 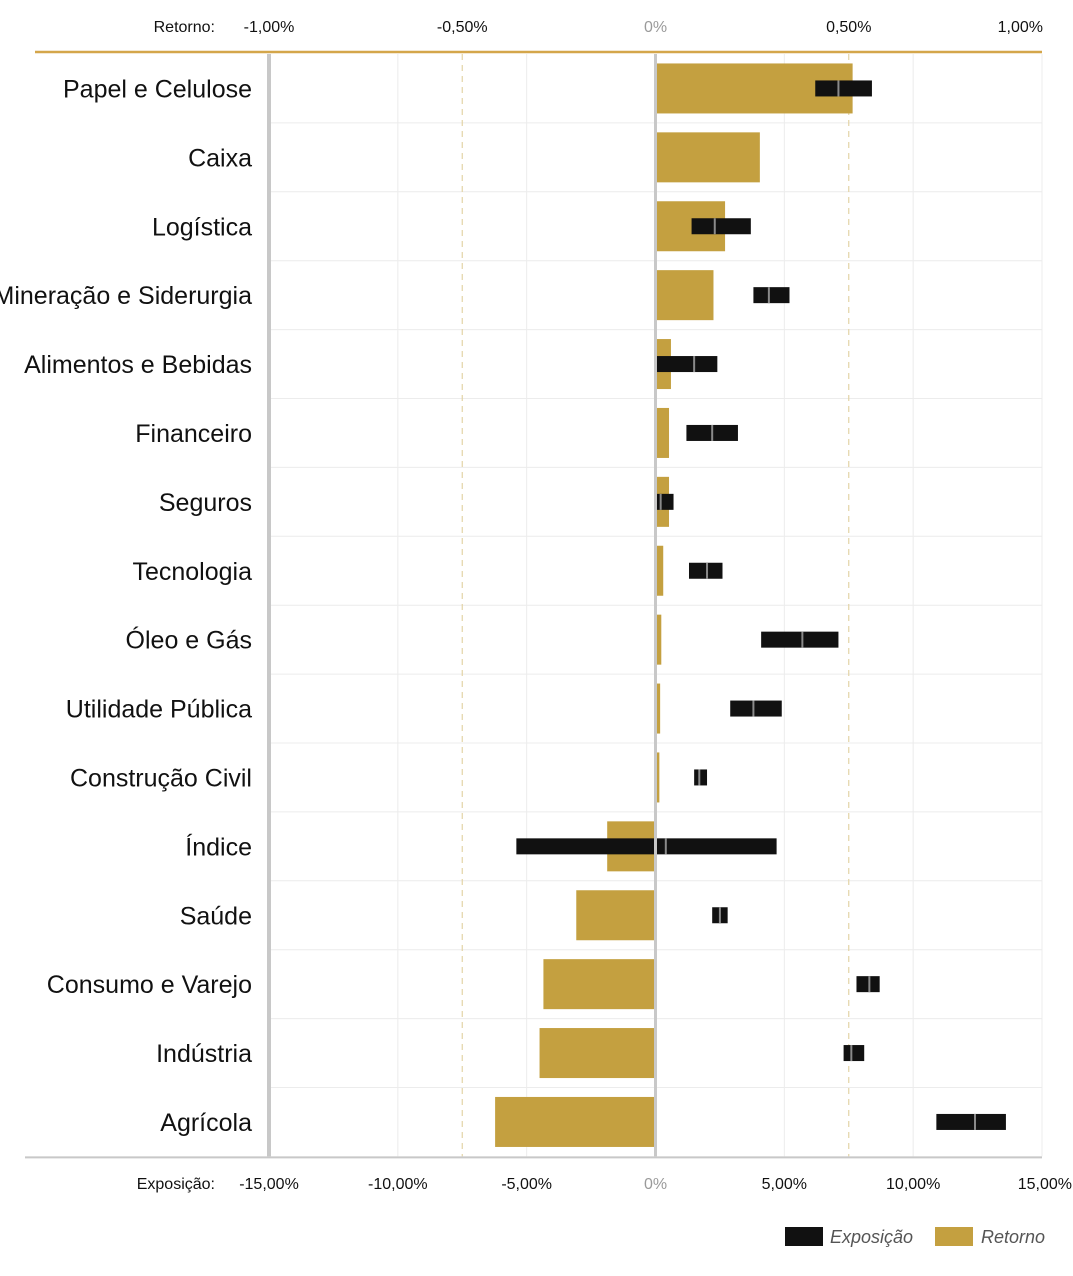 What do you see at coordinates (915, 1237) in the screenshot?
I see `legend: Exposição Retorno` at bounding box center [915, 1237].